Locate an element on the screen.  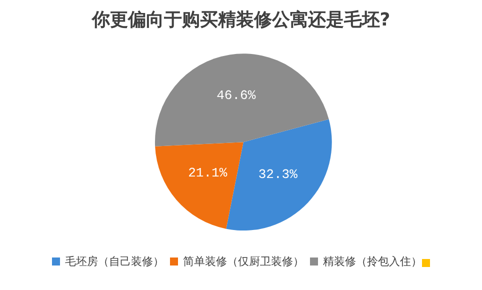
data-label: 21.1% is located at coordinates (208, 172).